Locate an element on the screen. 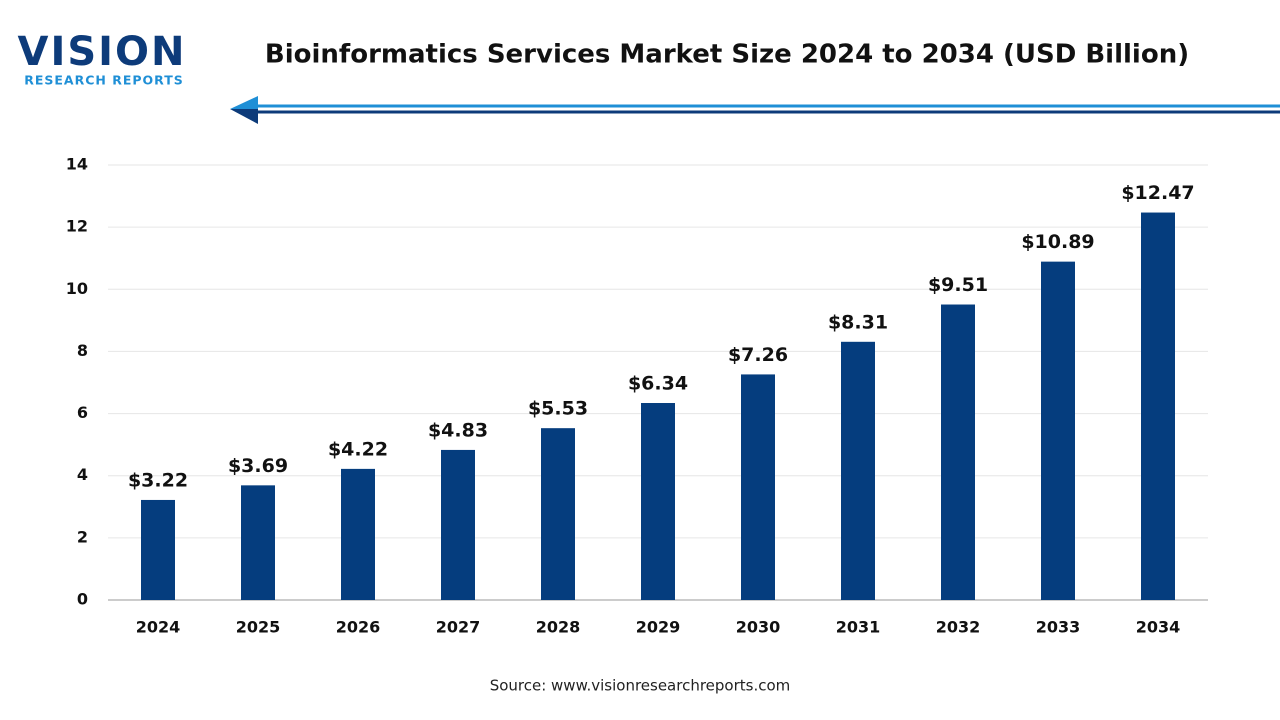  value-label: $3.22 is located at coordinates (158, 480).